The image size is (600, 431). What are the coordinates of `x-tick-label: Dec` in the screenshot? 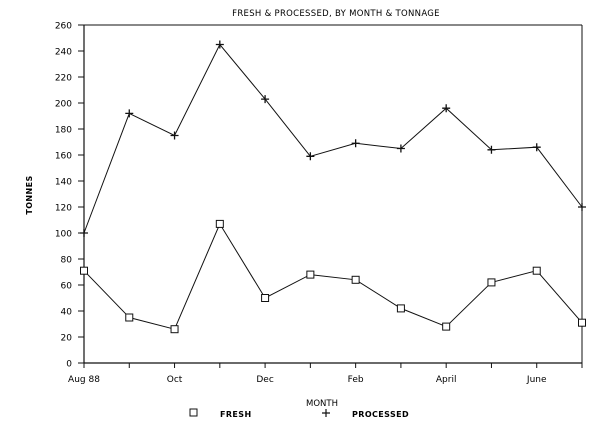 It's located at (264, 380).